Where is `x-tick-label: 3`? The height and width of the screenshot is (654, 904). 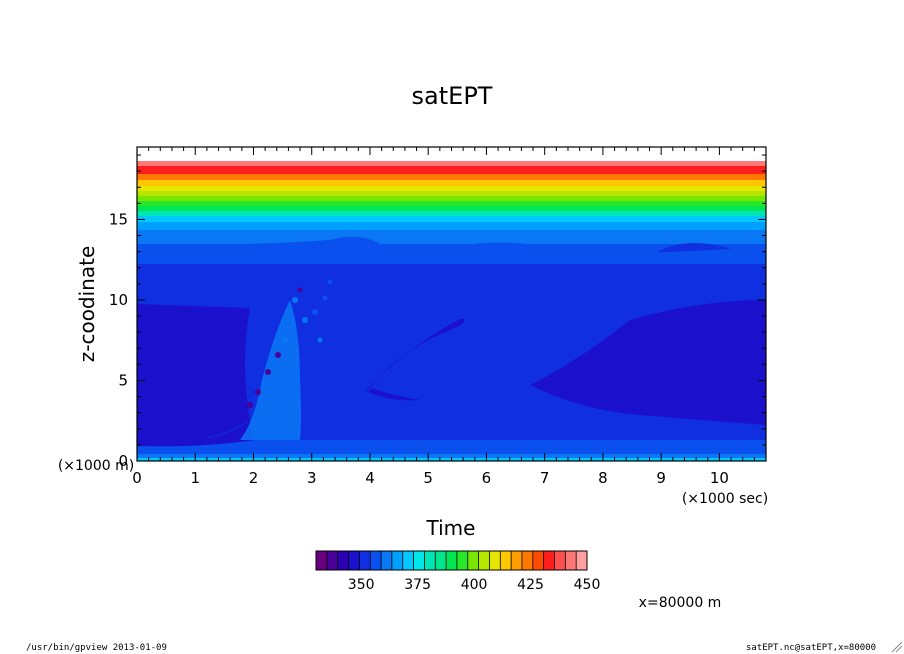
x-tick-label: 3 is located at coordinates (312, 478).